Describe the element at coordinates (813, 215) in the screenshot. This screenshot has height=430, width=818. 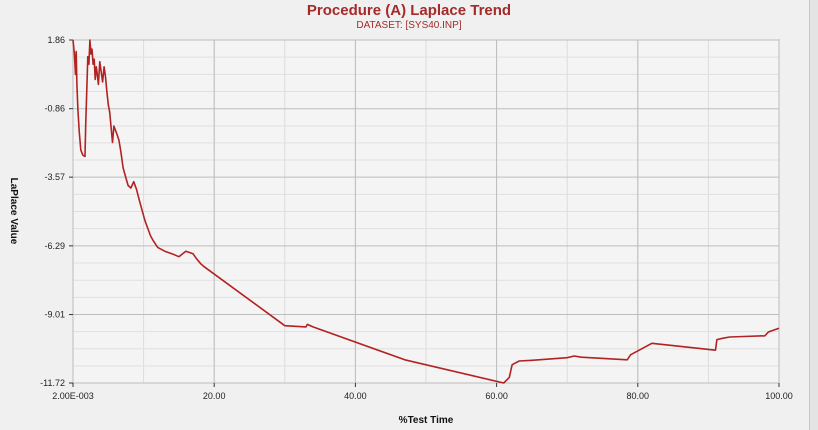
I see `window-edge` at that location.